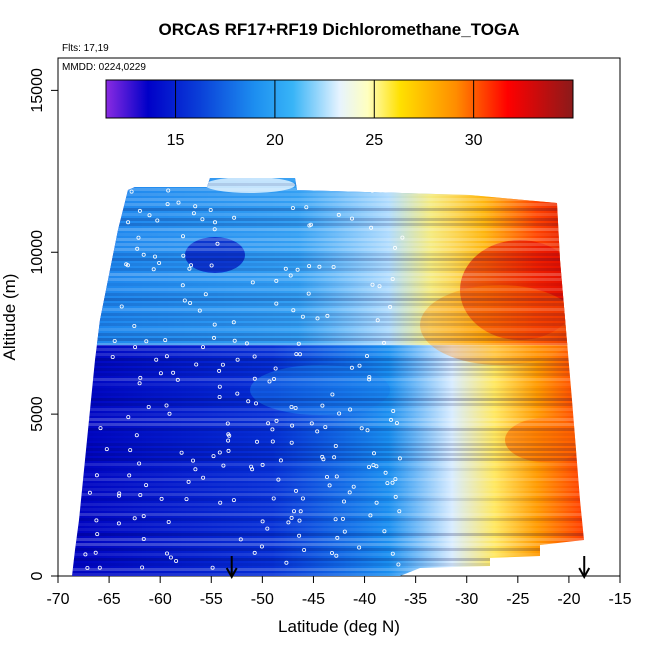 The image size is (650, 650). Describe the element at coordinates (37, 90) in the screenshot. I see `y-tick-label: 15000` at that location.